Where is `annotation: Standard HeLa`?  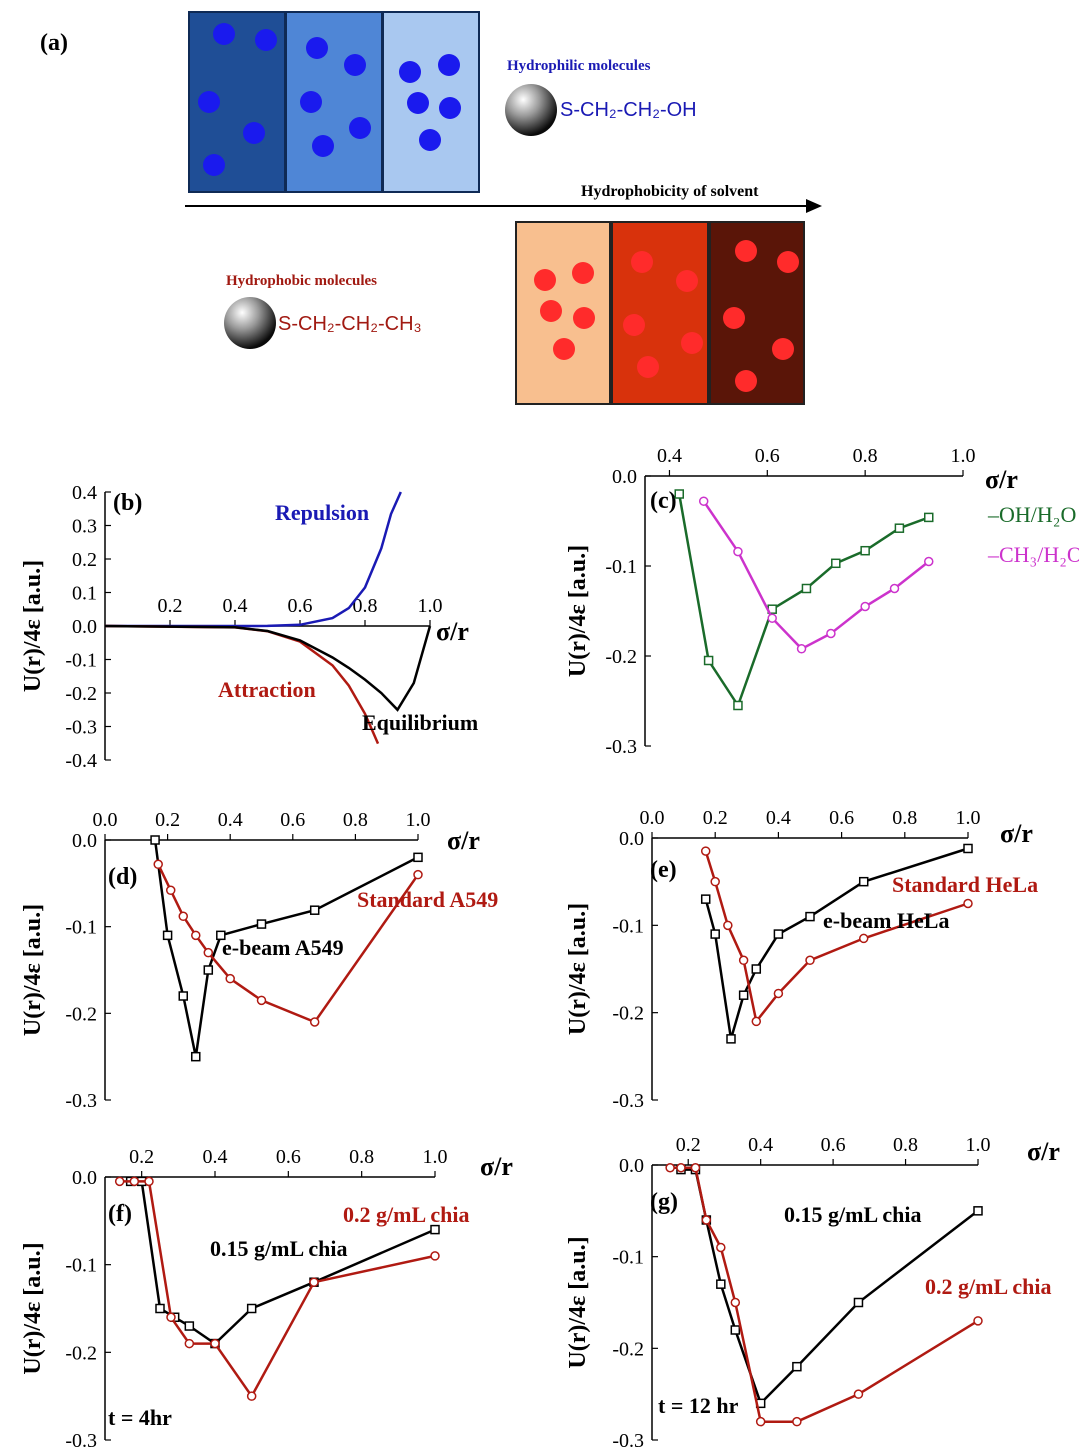 annotation: Standard HeLa is located at coordinates (965, 884).